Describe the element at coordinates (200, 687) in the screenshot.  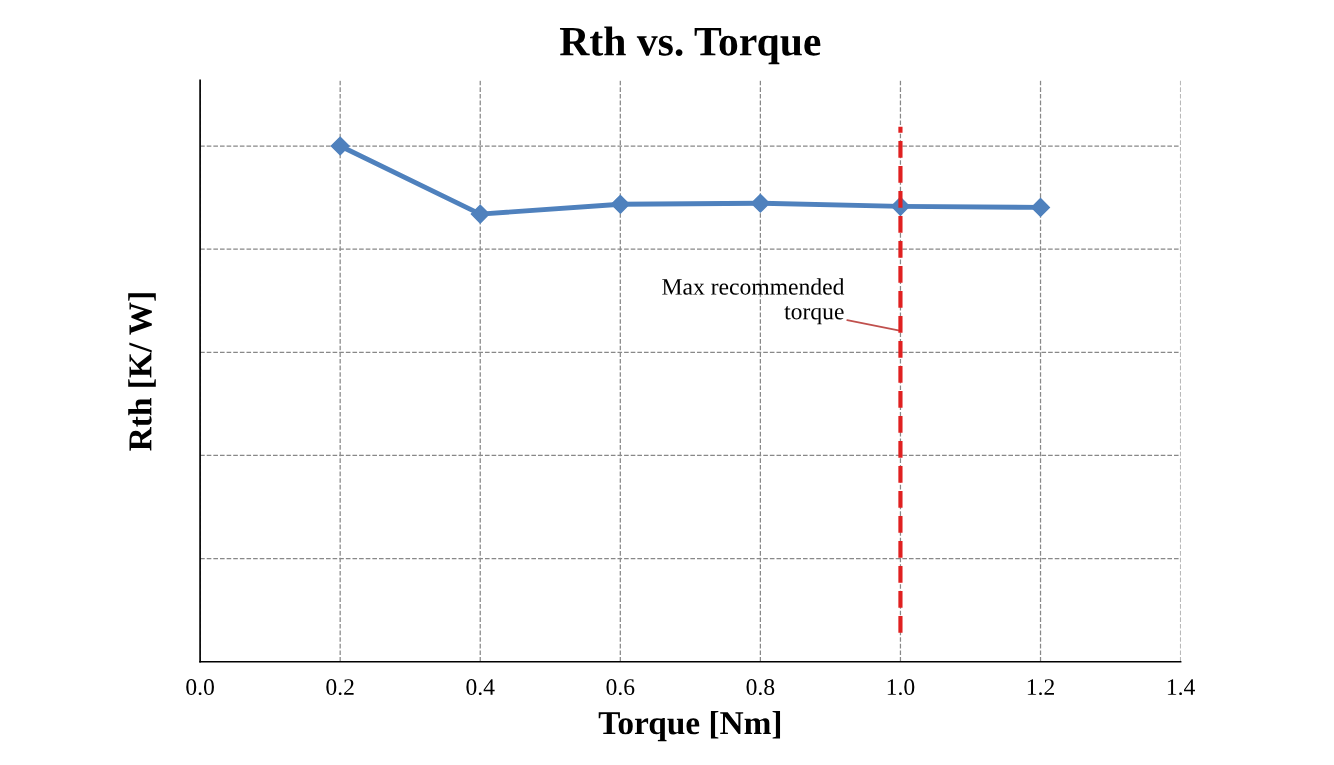
I see `x-tick-label: 0.0` at that location.